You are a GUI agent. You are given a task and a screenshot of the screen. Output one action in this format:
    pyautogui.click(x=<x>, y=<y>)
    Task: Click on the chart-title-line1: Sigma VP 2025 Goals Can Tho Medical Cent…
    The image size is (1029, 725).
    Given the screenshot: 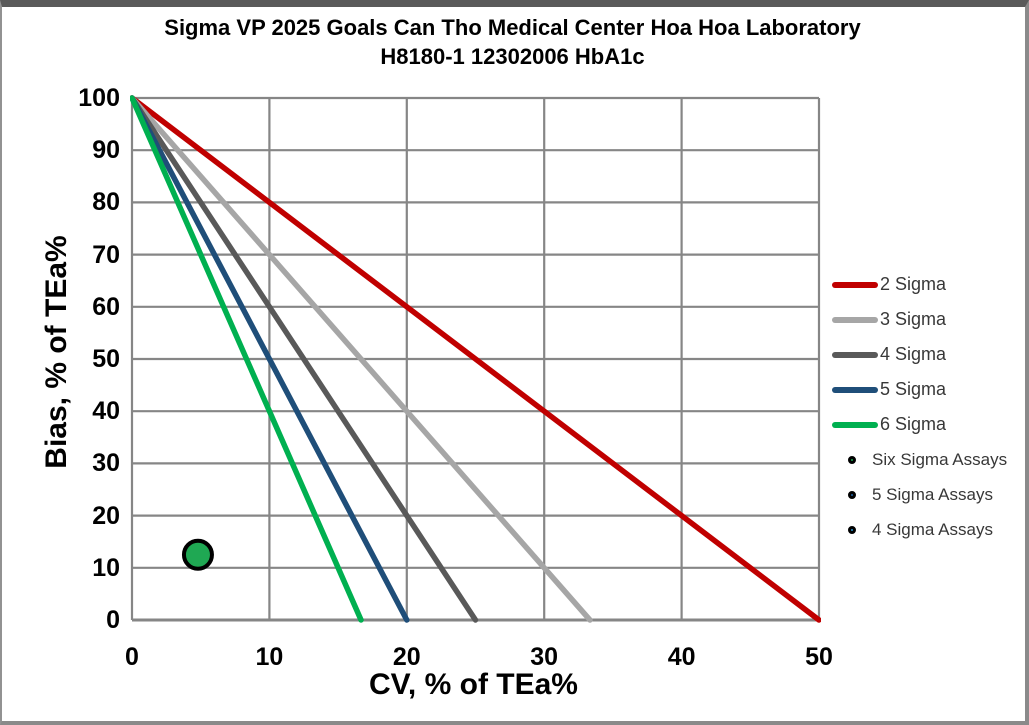 What is the action you would take?
    pyautogui.click(x=512, y=27)
    